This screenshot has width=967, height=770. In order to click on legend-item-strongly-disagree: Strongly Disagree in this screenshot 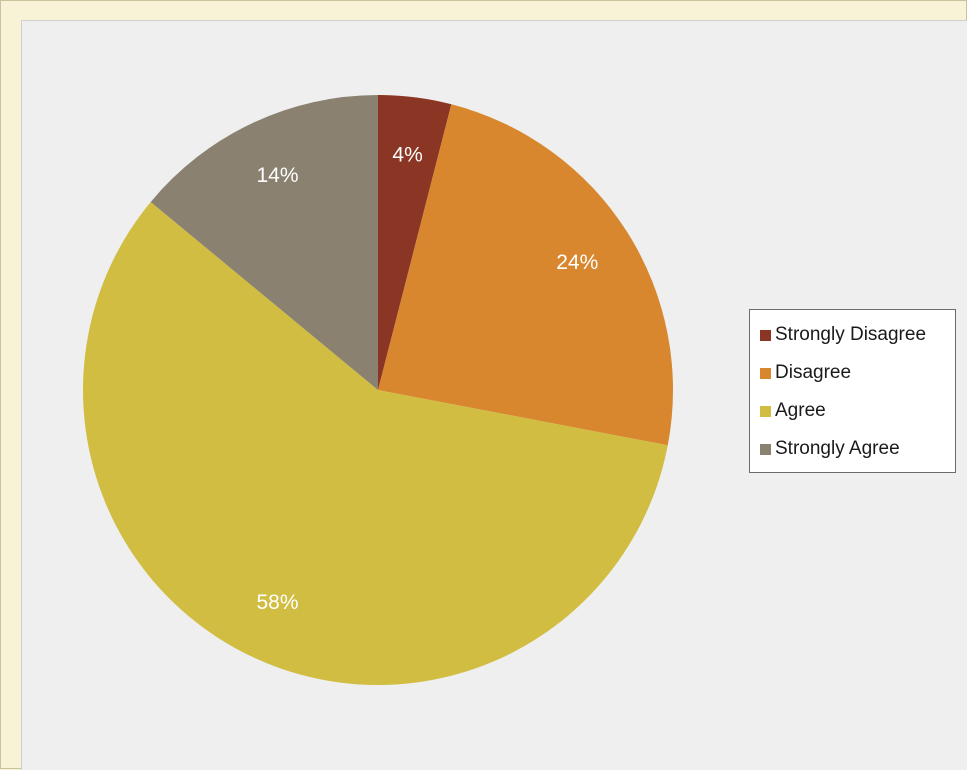, I will do `click(852, 335)`.